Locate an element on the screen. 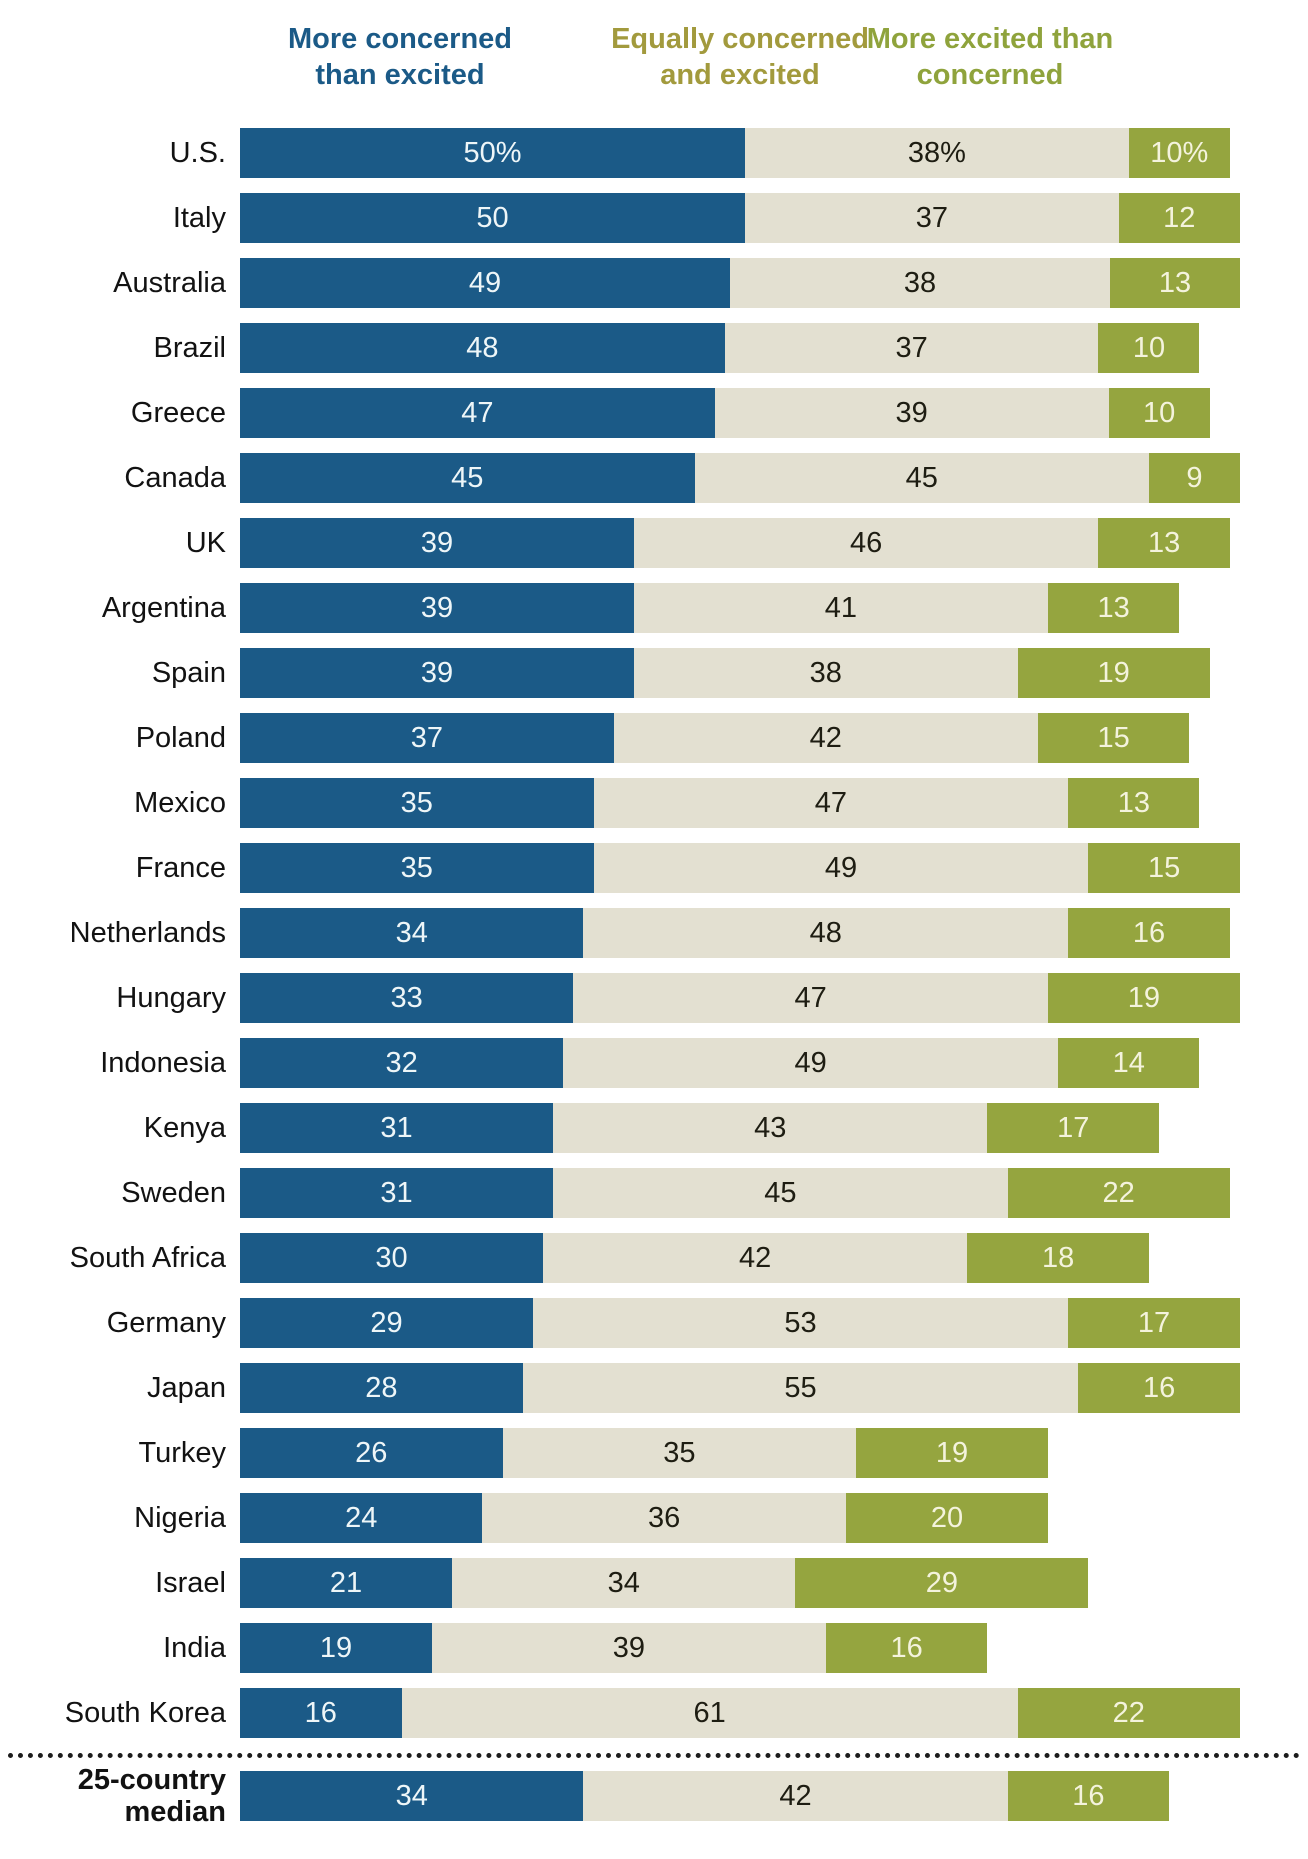 This screenshot has height=1859, width=1308. table-row: Israel 21 34 29 is located at coordinates (654, 1583).